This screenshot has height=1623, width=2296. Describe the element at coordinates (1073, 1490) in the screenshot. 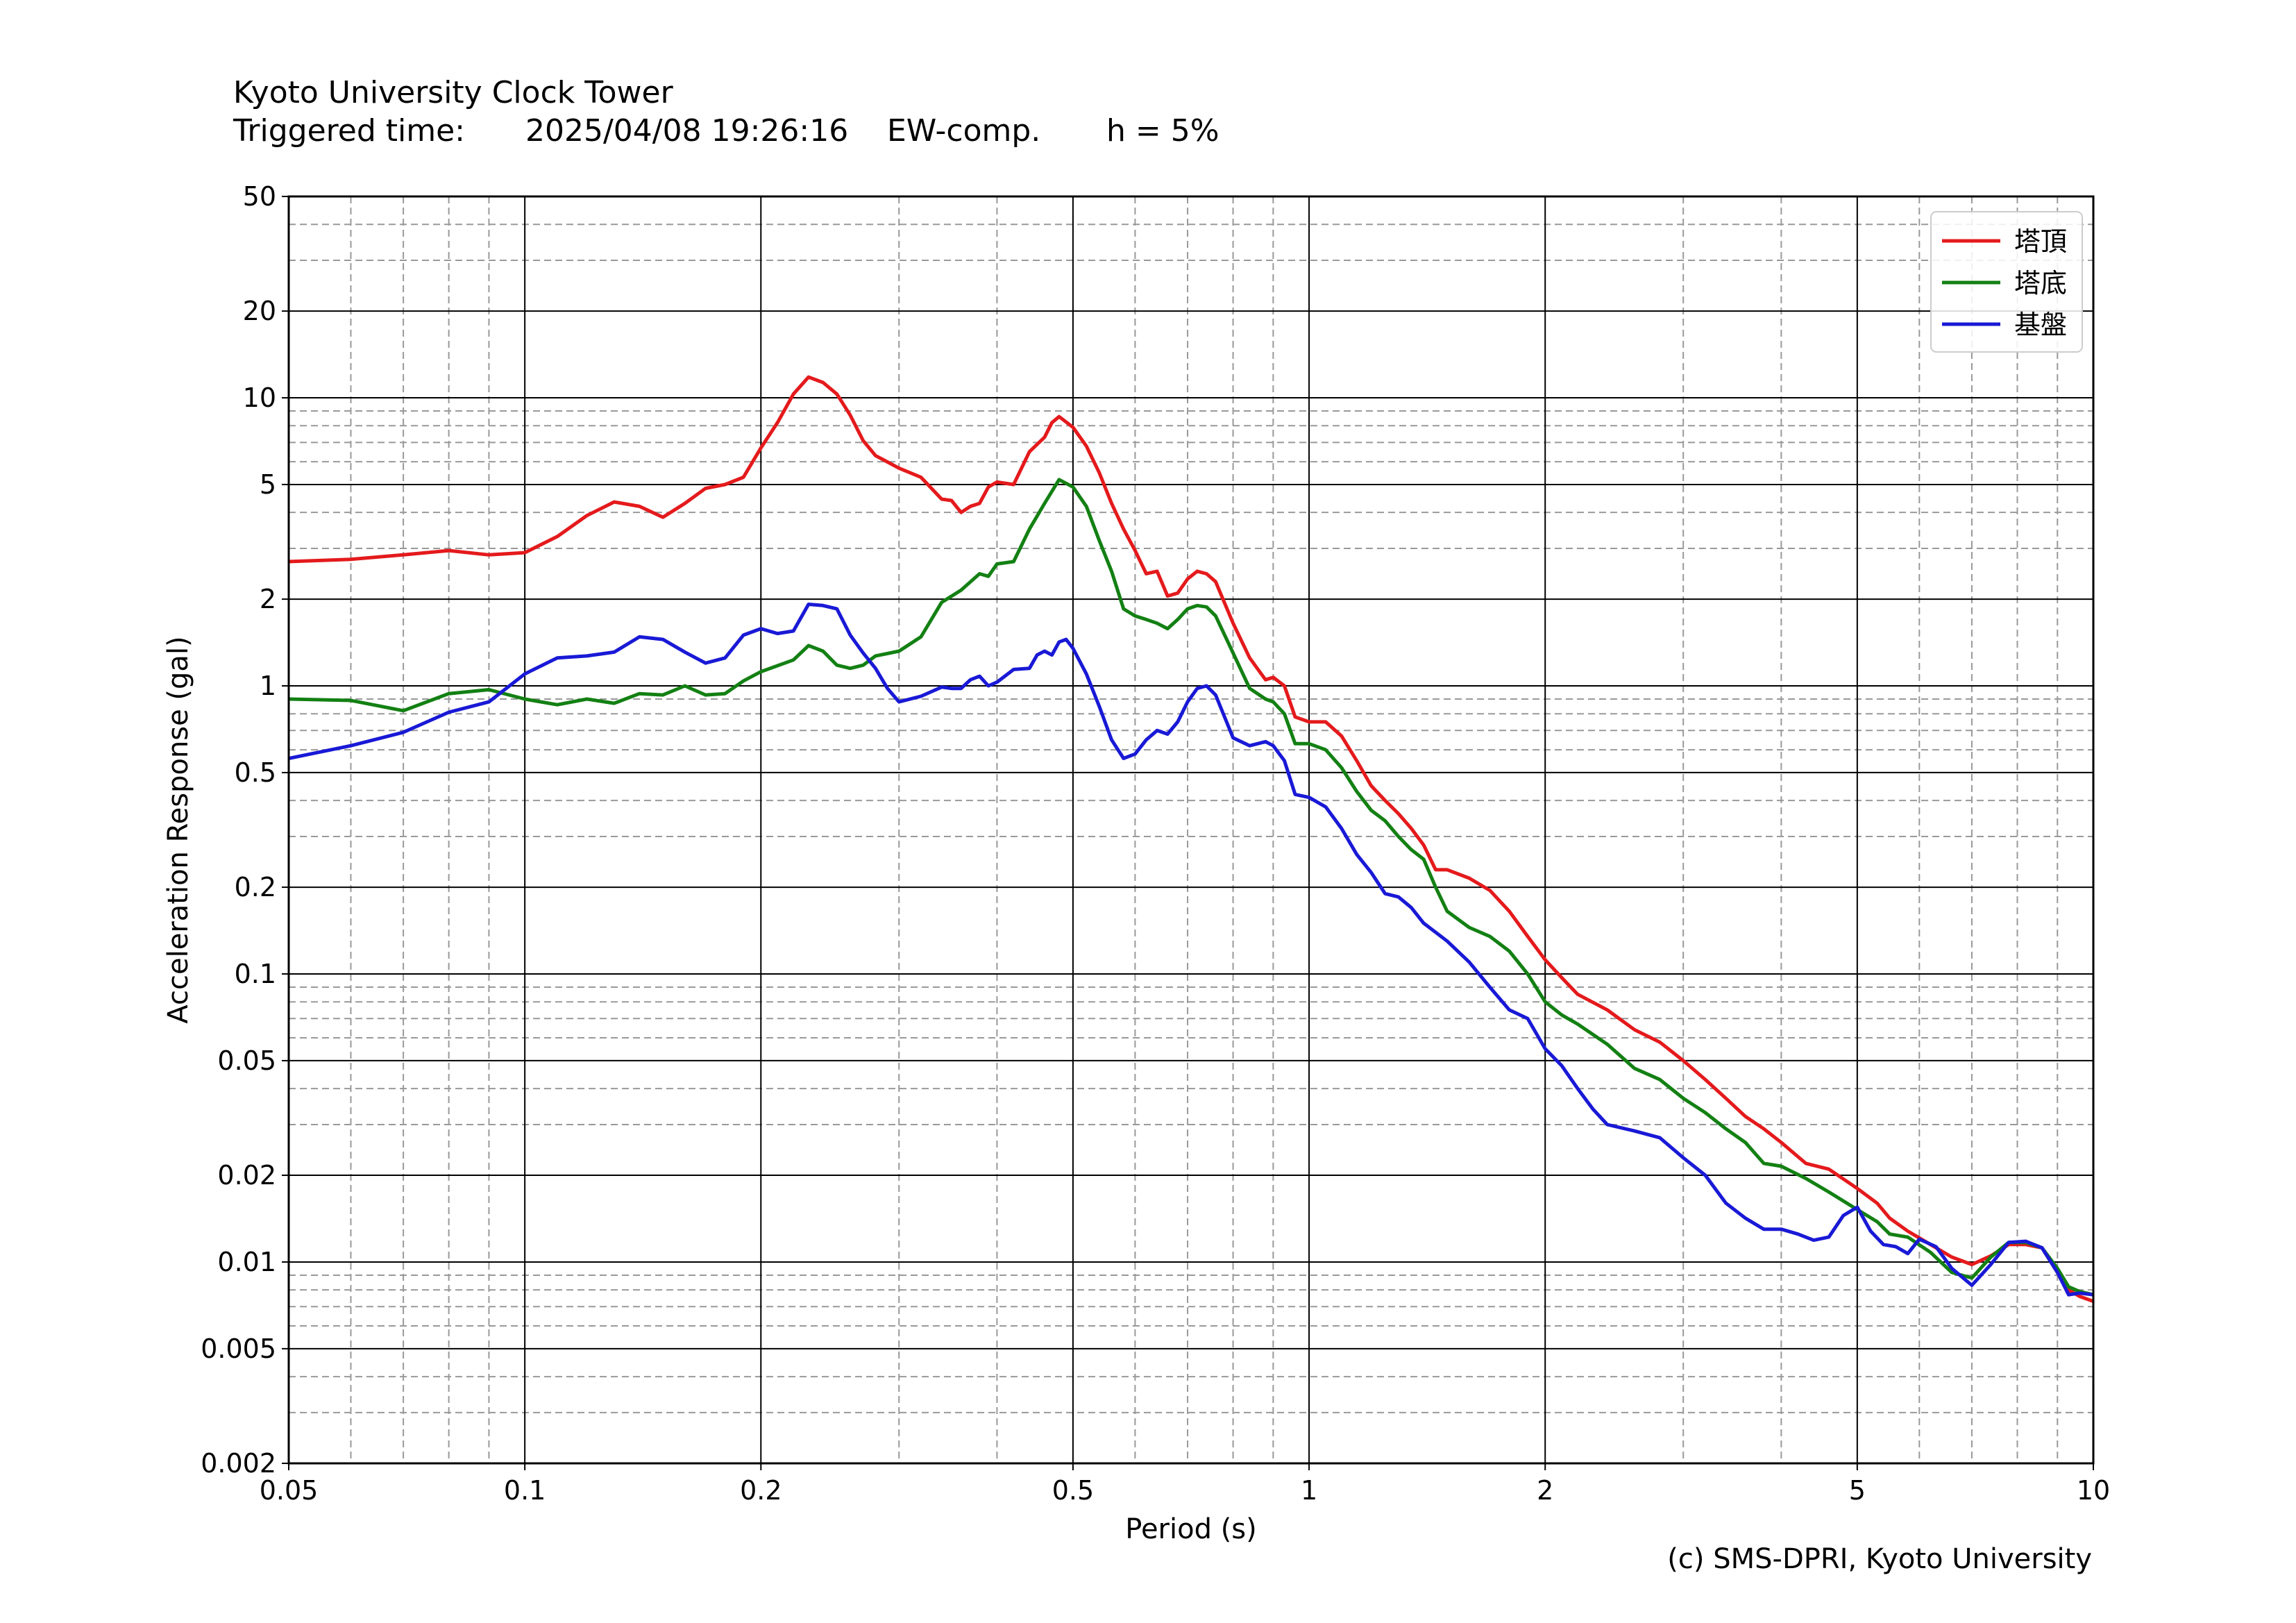

I see `x-tick-label: 0.5` at that location.